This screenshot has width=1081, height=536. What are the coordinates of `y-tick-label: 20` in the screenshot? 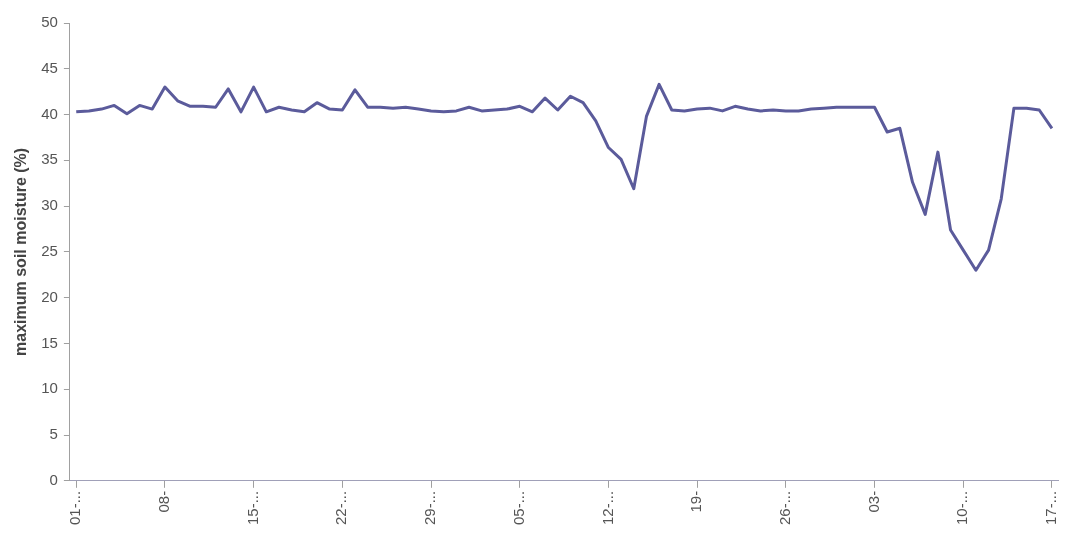 It's located at (49, 296).